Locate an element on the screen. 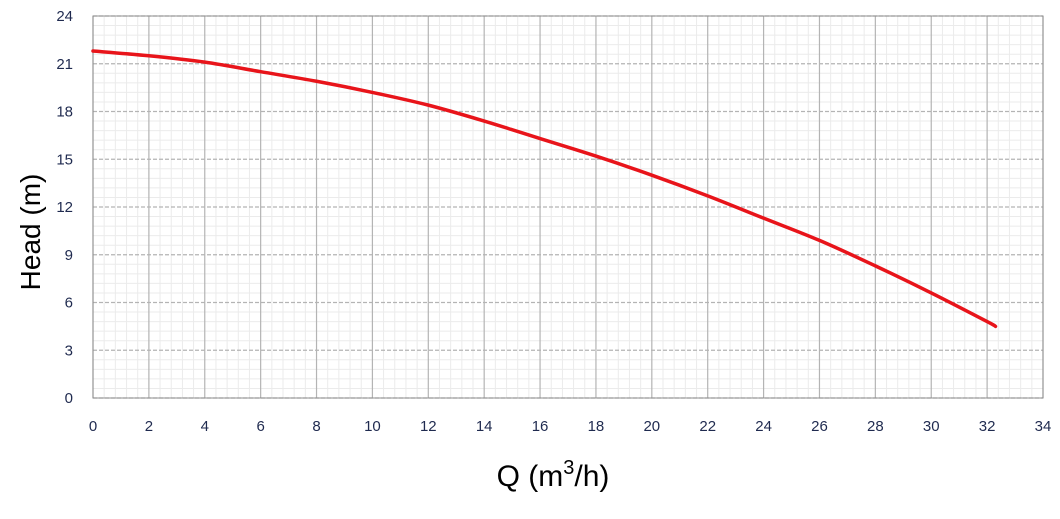 The height and width of the screenshot is (519, 1060). x-tick-label: 12 is located at coordinates (428, 426).